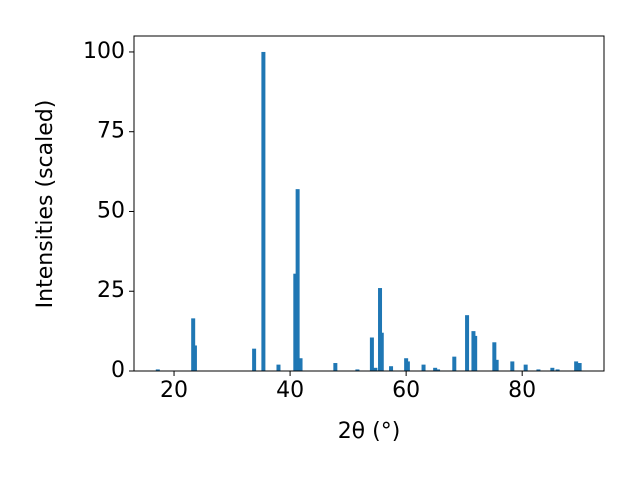  What do you see at coordinates (522, 390) in the screenshot?
I see `x-tick-label: 80` at bounding box center [522, 390].